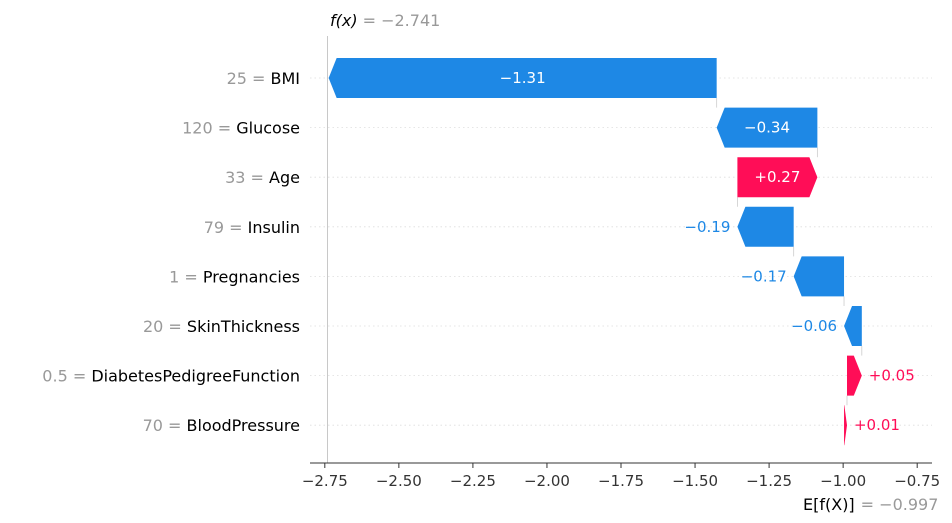 The width and height of the screenshot is (952, 523). Describe the element at coordinates (195, 376) in the screenshot. I see `feature-name: DiabetesPedigreeFunction` at that location.